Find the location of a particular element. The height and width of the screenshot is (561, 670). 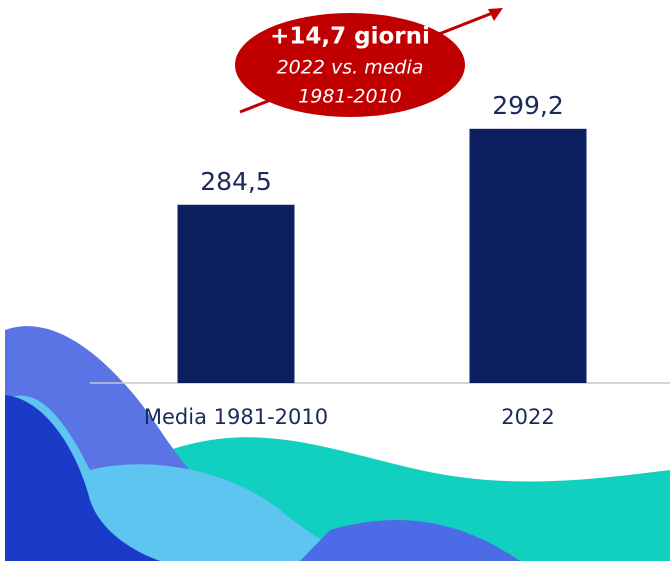

value-label: 299,2 is located at coordinates (528, 105).